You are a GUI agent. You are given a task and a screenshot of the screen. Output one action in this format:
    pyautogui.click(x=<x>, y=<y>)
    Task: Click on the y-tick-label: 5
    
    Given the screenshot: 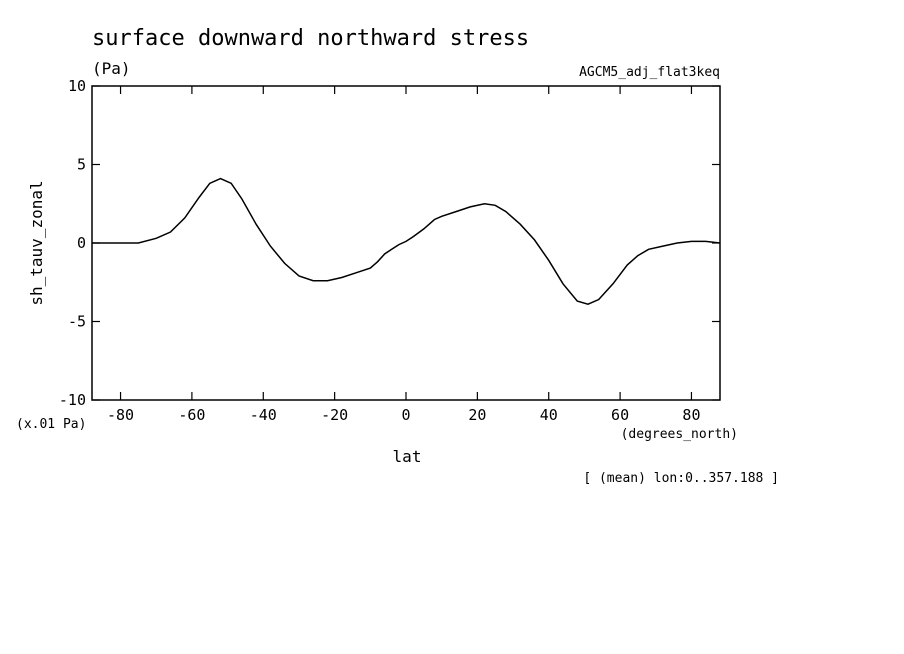 What is the action you would take?
    pyautogui.click(x=81, y=165)
    